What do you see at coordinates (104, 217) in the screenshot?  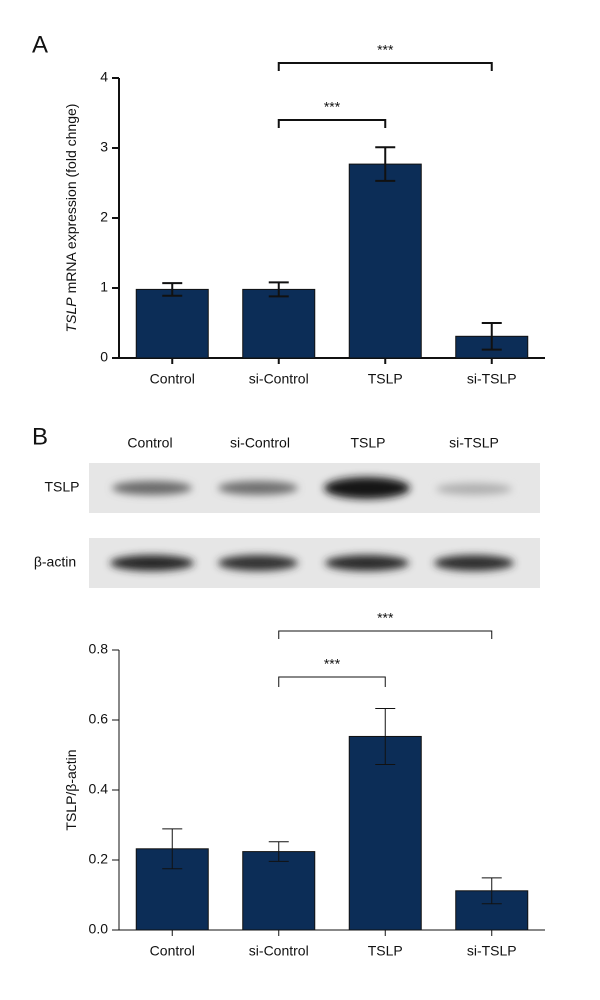 I see `y-tick-label: 2` at bounding box center [104, 217].